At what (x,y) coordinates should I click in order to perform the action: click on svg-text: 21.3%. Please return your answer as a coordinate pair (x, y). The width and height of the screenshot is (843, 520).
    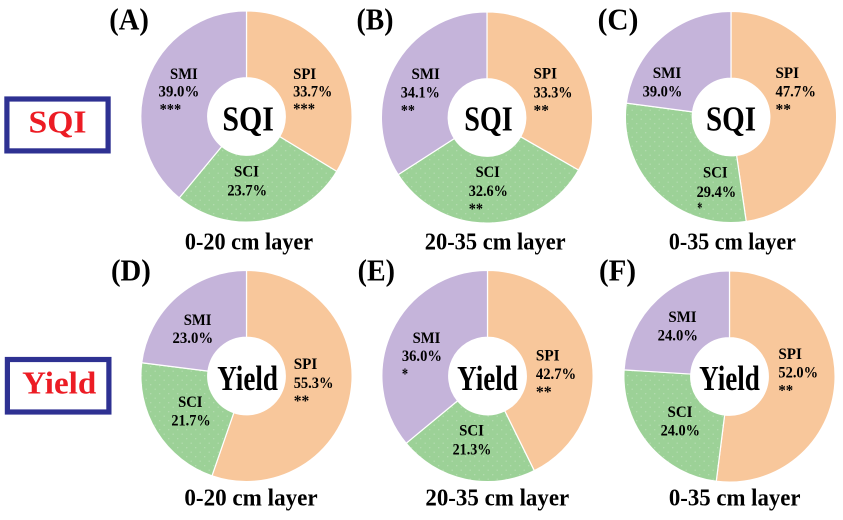
    Looking at the image, I should click on (472, 450).